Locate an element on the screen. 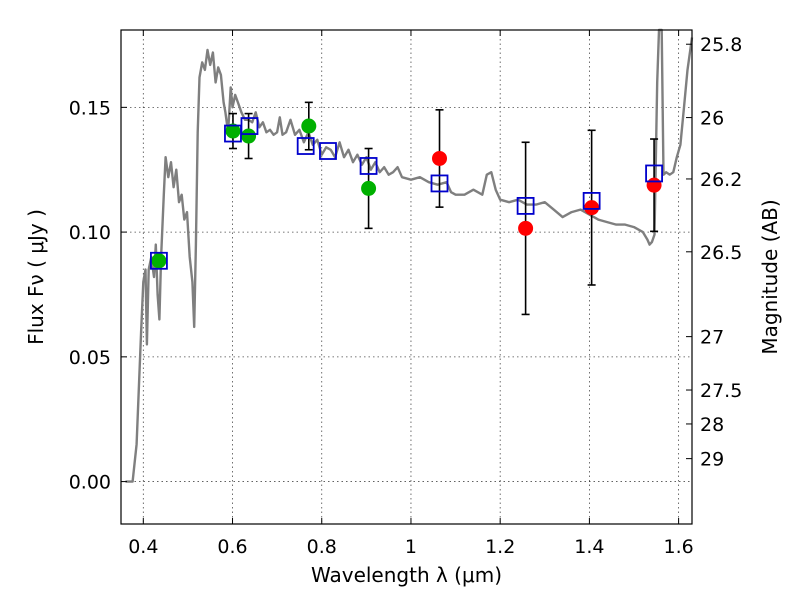 The image size is (800, 600). y-axis-label: Flux Fν ( μJy ) is located at coordinates (36, 277).